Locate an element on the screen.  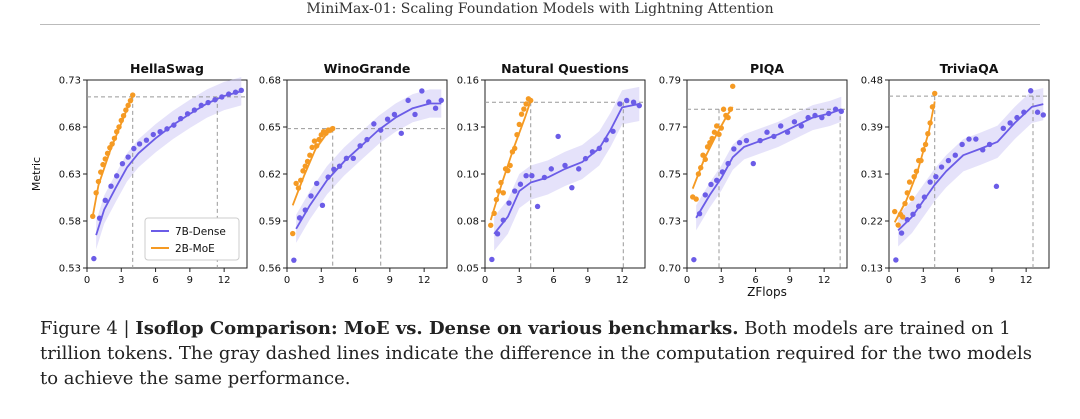
y-tick-label: 0.31 is located at coordinates (872, 175).